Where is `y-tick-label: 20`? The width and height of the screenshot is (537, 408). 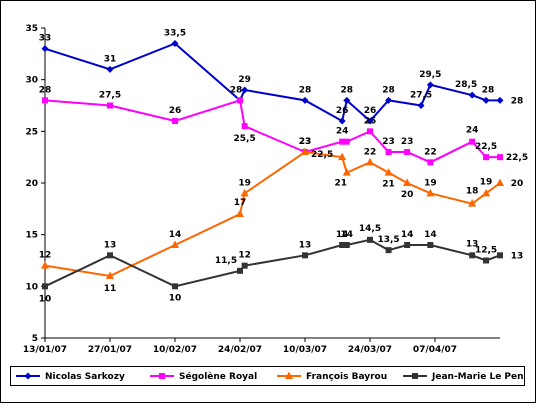 y-tick-label: 20 is located at coordinates (31, 184).